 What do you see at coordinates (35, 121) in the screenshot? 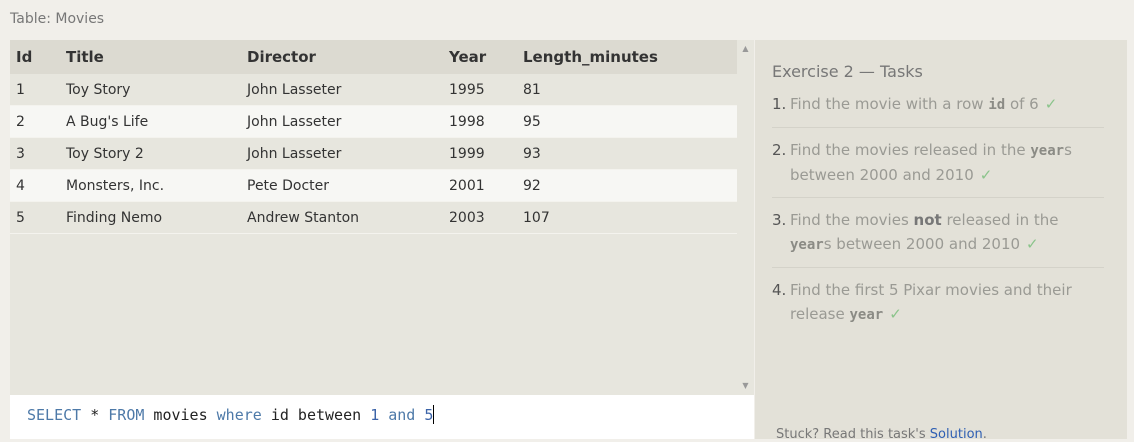
I see `table-cell: 2` at bounding box center [35, 121].